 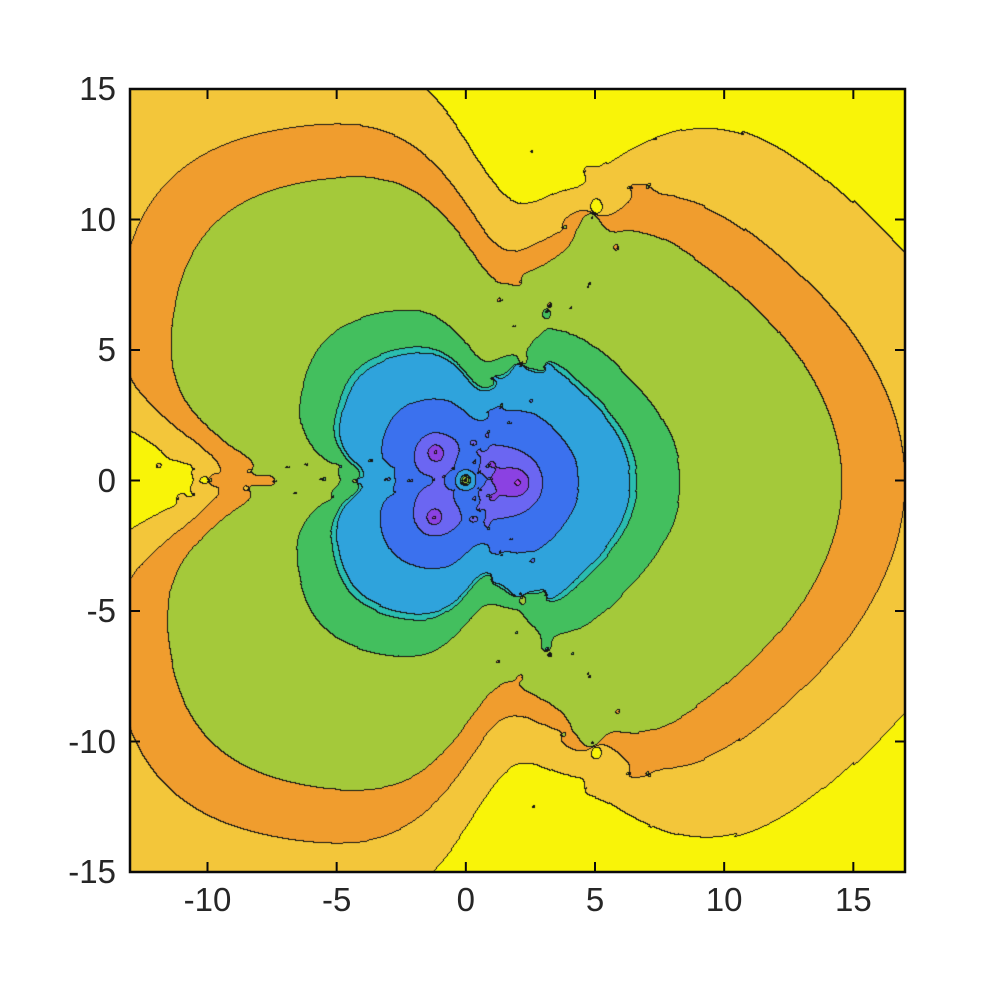 What do you see at coordinates (207, 899) in the screenshot?
I see `x-tick-label: -10` at bounding box center [207, 899].